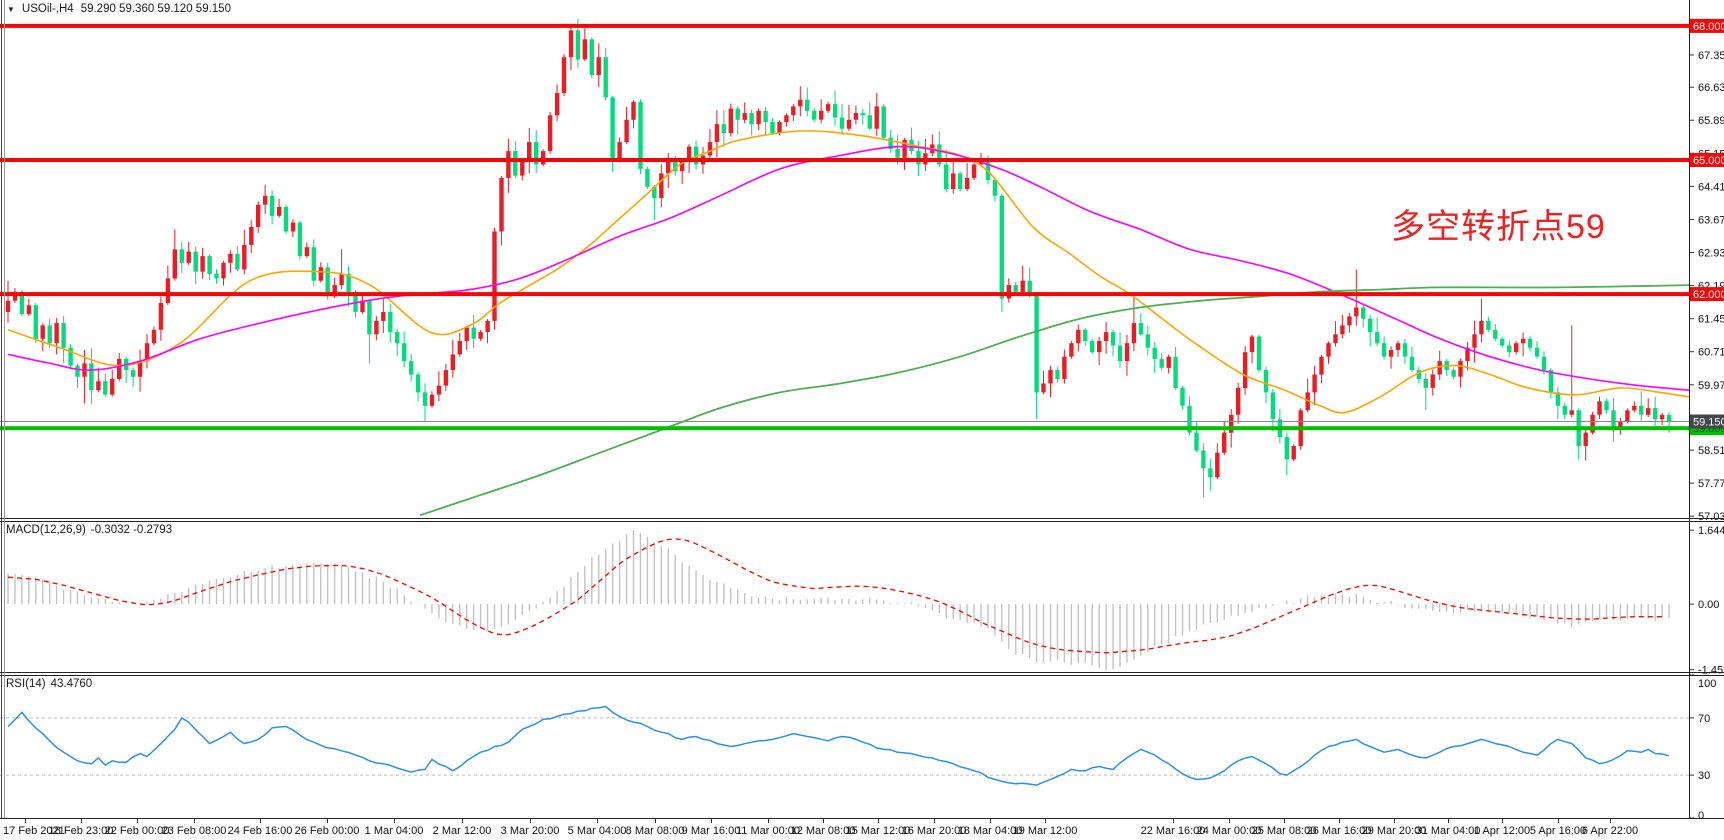 Image resolution: width=1724 pixels, height=840 pixels. Describe the element at coordinates (1708, 27) in the screenshot. I see `svg-text: 68.000` at that location.